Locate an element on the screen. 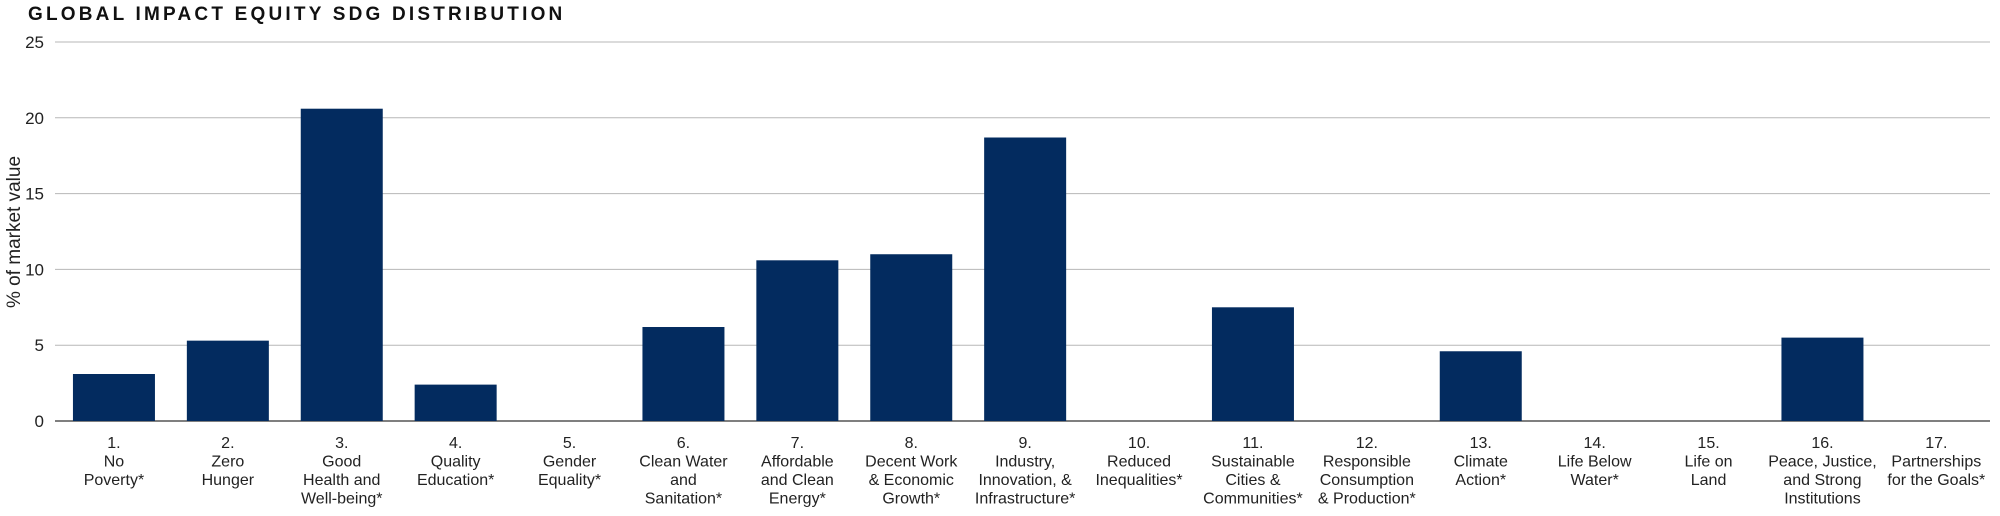  chart-title: GLOBAL IMPACT EQUITY SDG DISTRIBUTION is located at coordinates (297, 14).